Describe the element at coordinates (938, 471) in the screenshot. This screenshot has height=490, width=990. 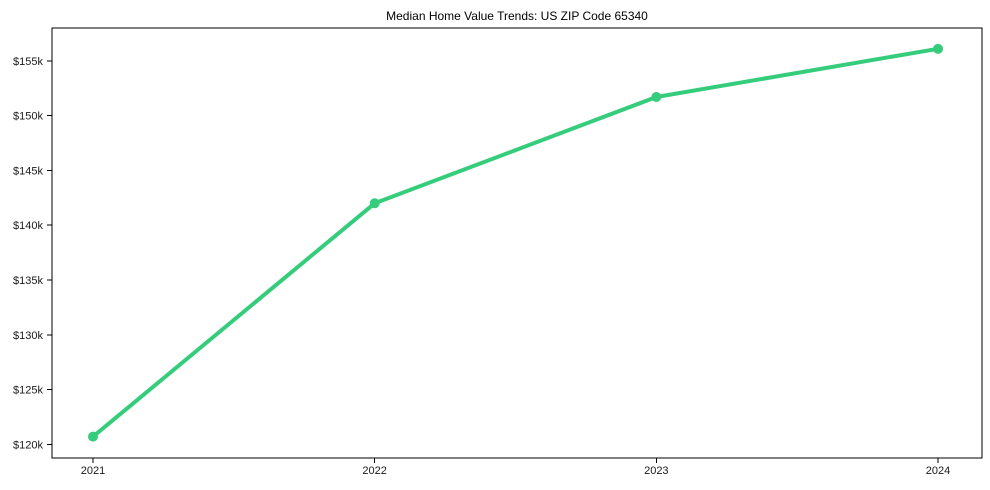
I see `x-tick-label: 2024` at that location.